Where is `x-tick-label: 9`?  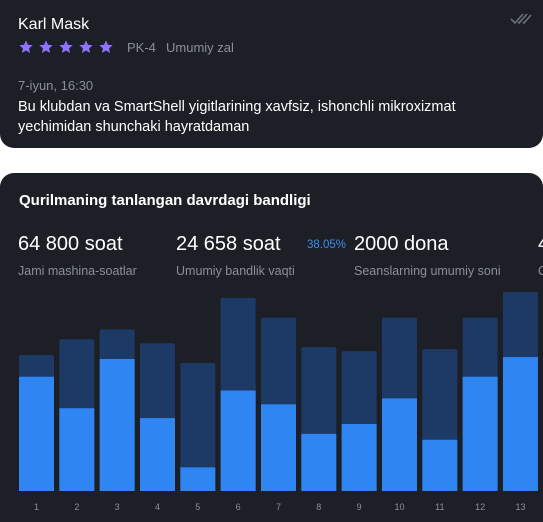 x-tick-label: 9 is located at coordinates (359, 507).